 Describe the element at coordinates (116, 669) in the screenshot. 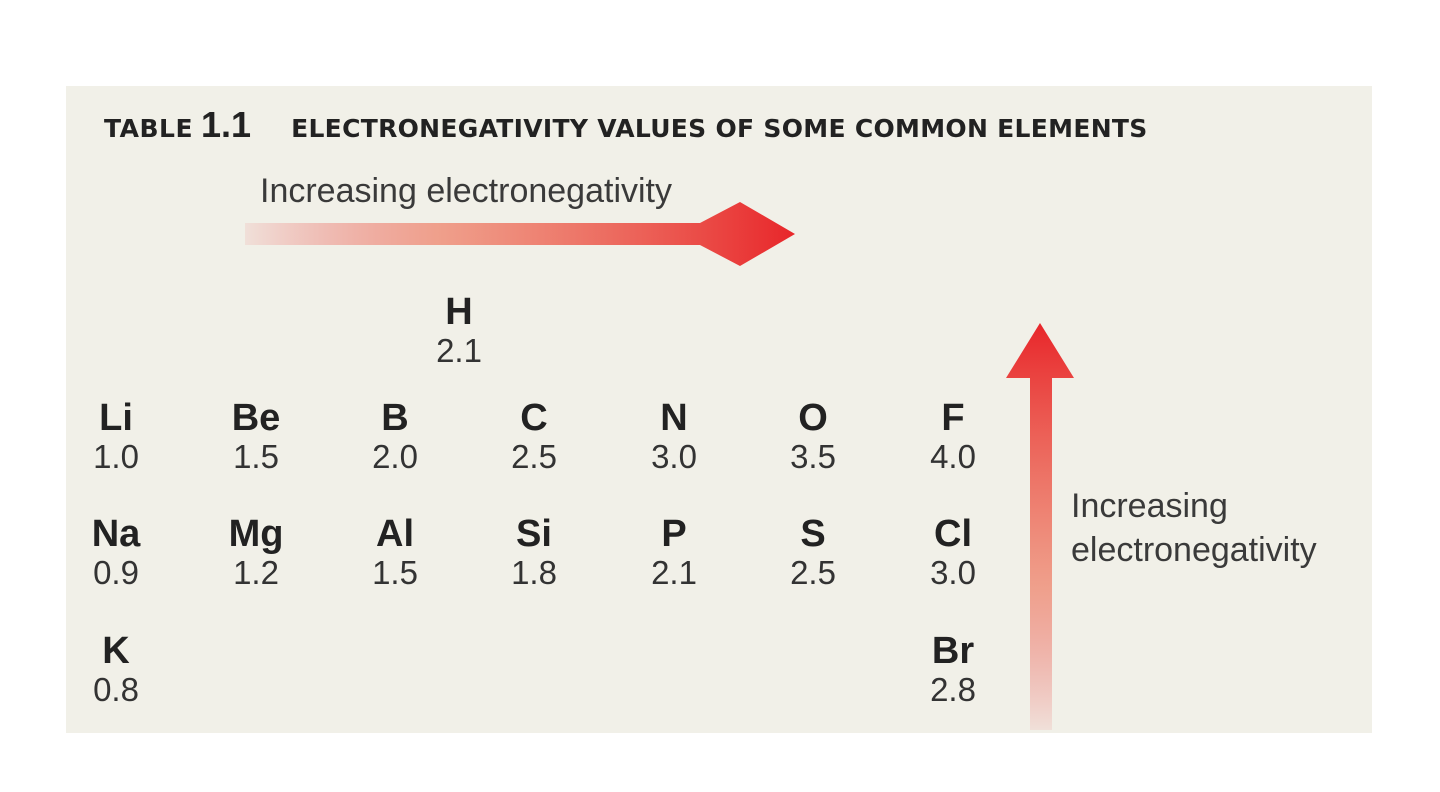

I see `element-cell-k: K 0.8` at that location.